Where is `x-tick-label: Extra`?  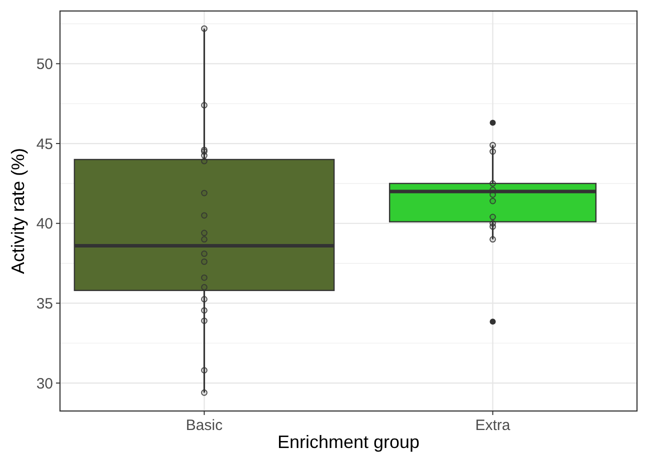 x-tick-label: Extra is located at coordinates (493, 425).